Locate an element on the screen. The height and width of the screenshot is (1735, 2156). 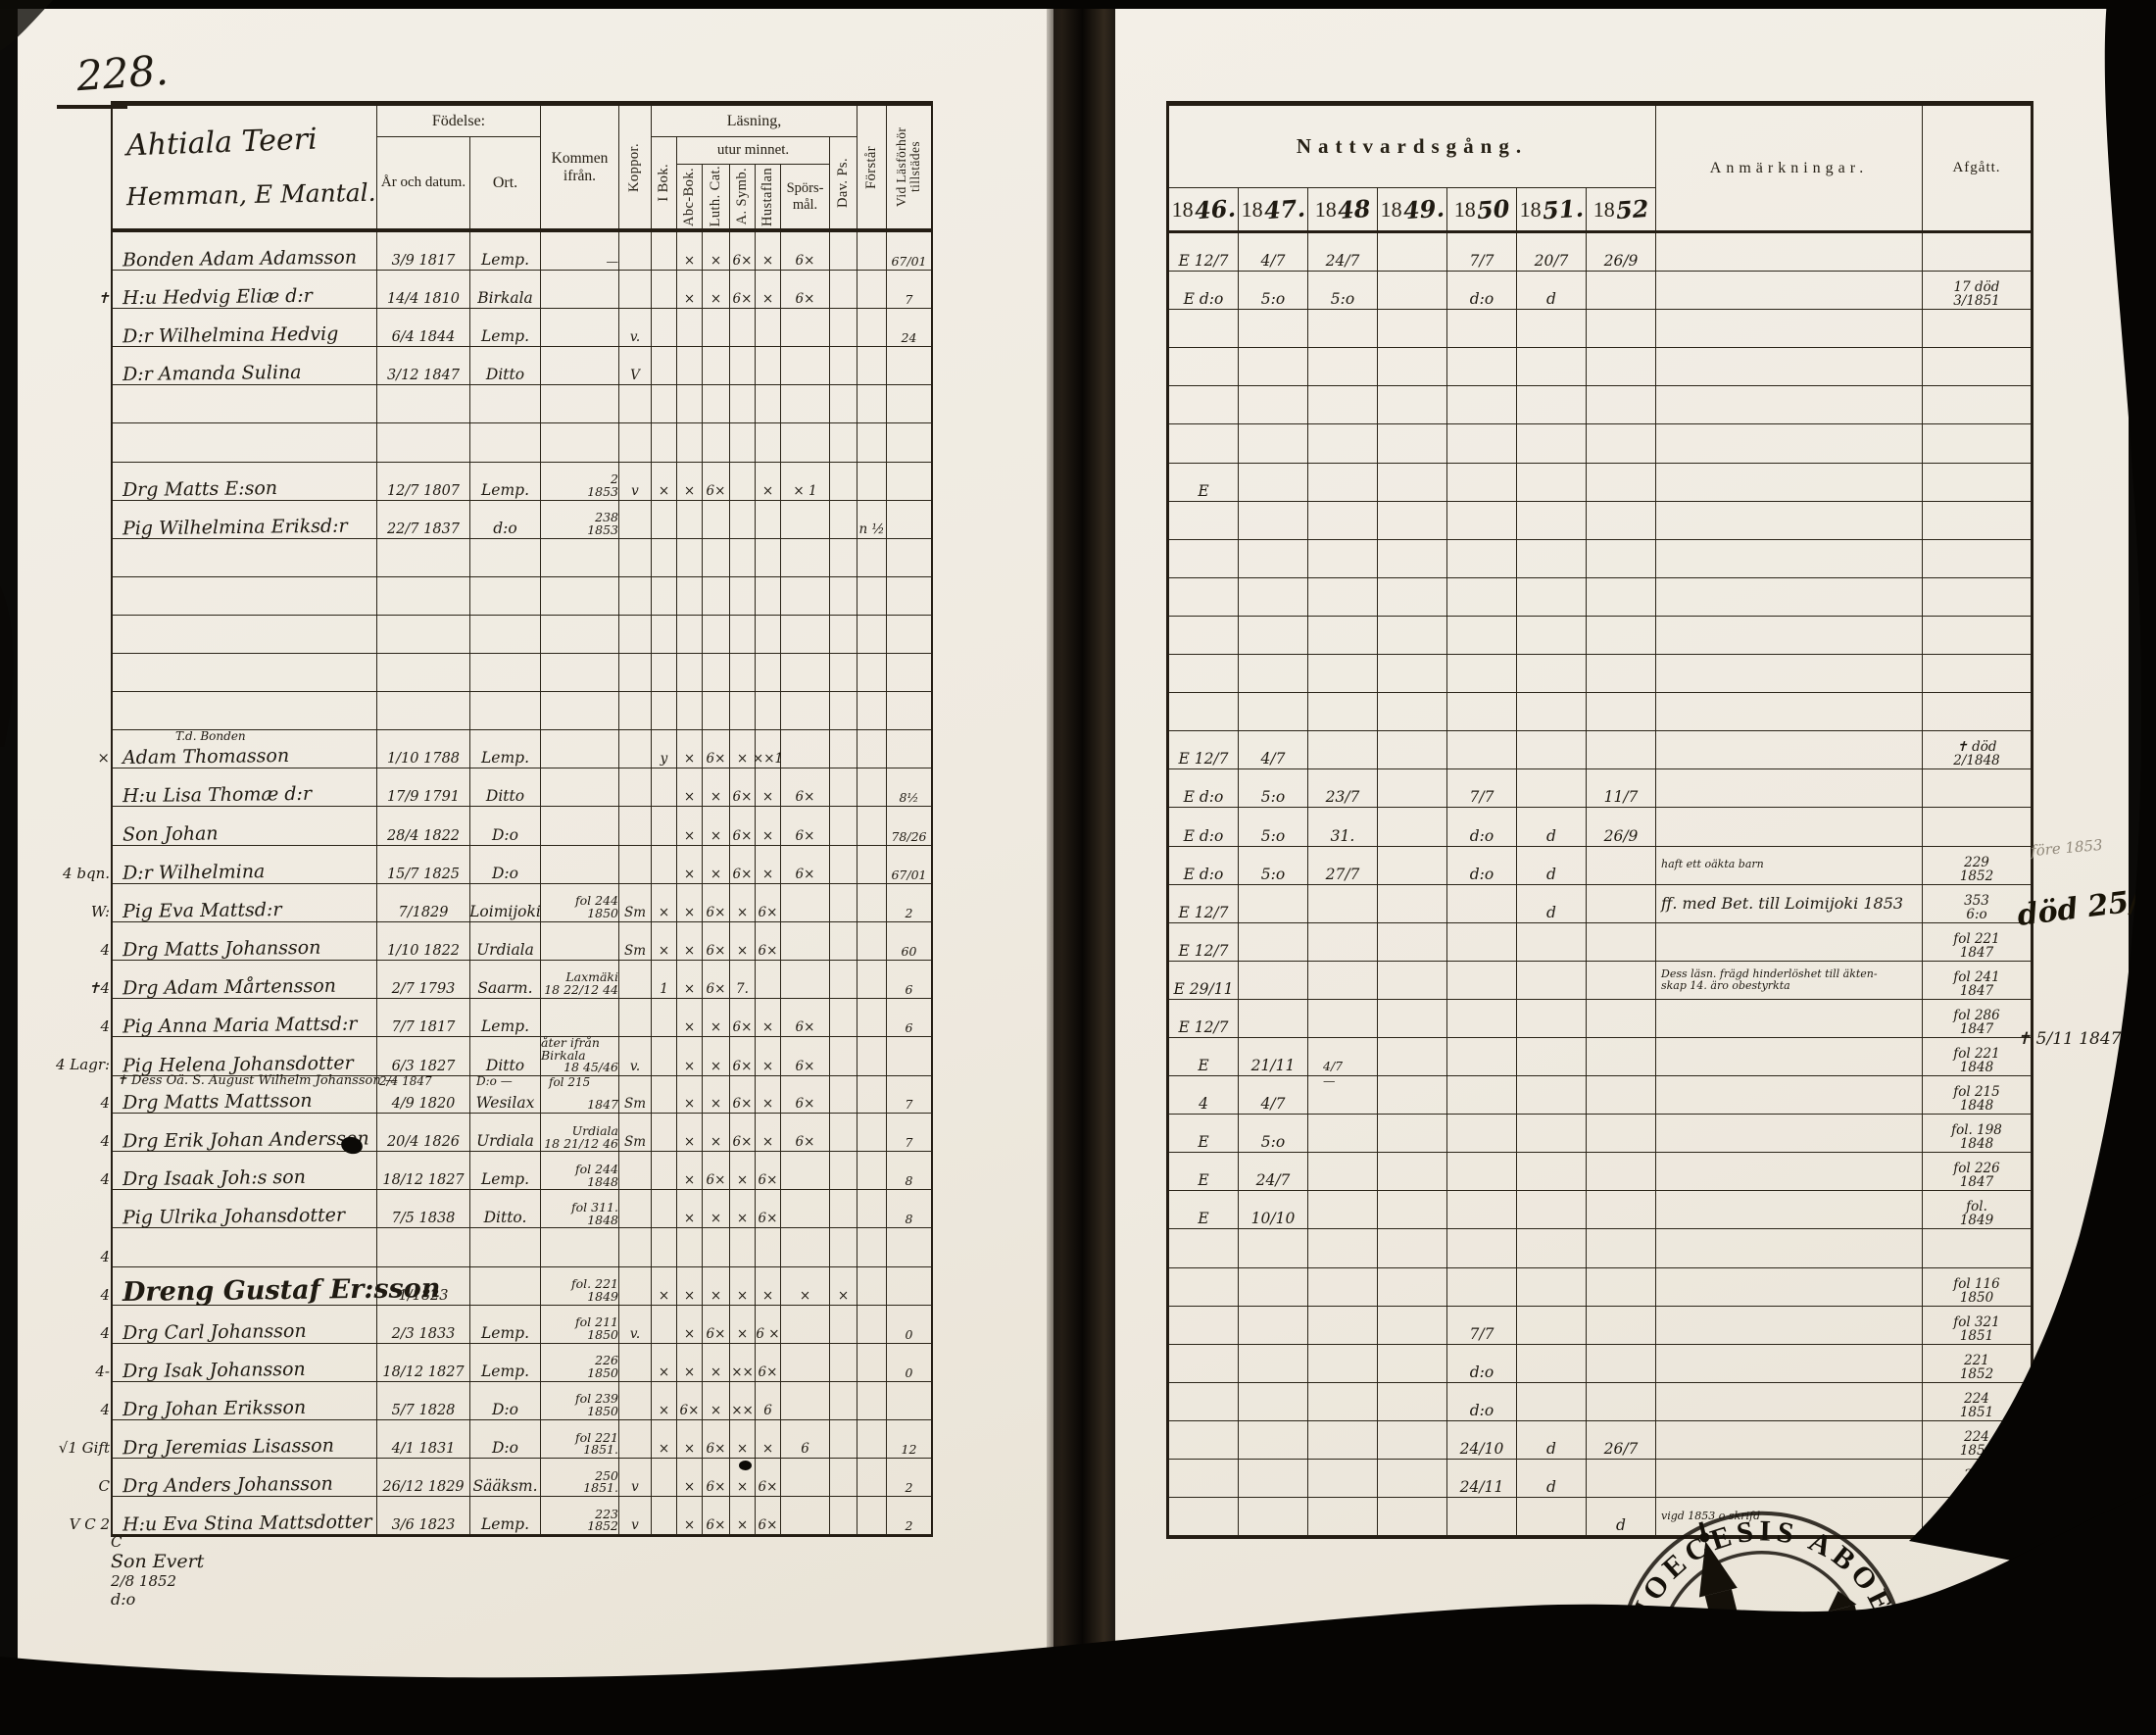
name-cell: Pig Wilhelmina Eriksd:r is located at coordinates (245, 520).